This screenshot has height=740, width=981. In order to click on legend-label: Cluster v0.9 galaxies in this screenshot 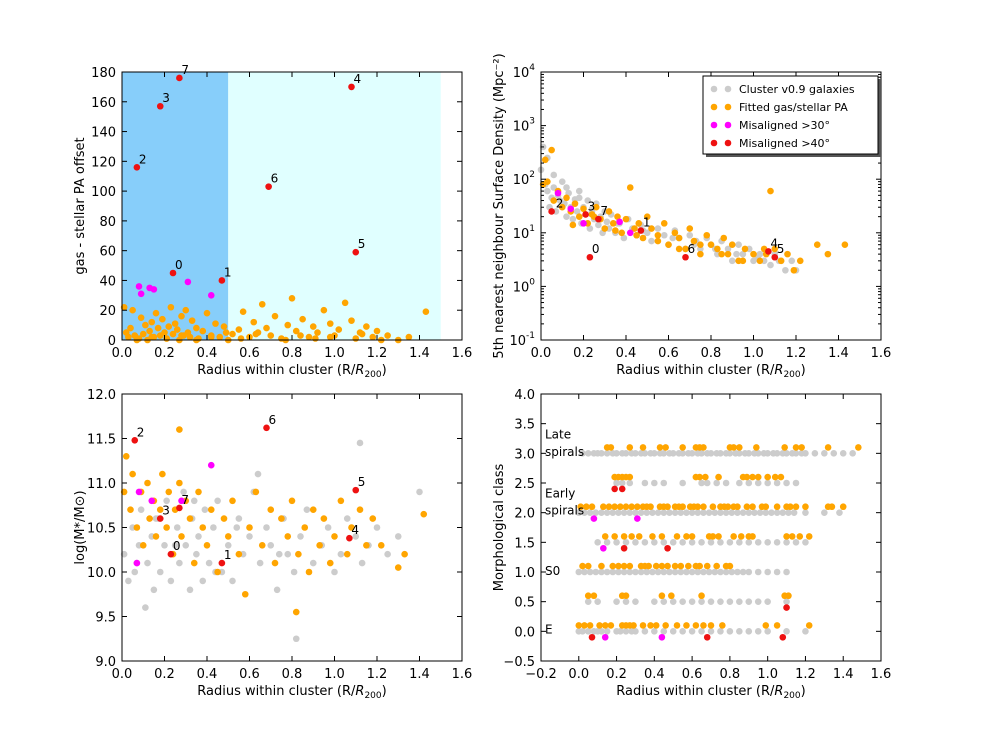, I will do `click(797, 89)`.